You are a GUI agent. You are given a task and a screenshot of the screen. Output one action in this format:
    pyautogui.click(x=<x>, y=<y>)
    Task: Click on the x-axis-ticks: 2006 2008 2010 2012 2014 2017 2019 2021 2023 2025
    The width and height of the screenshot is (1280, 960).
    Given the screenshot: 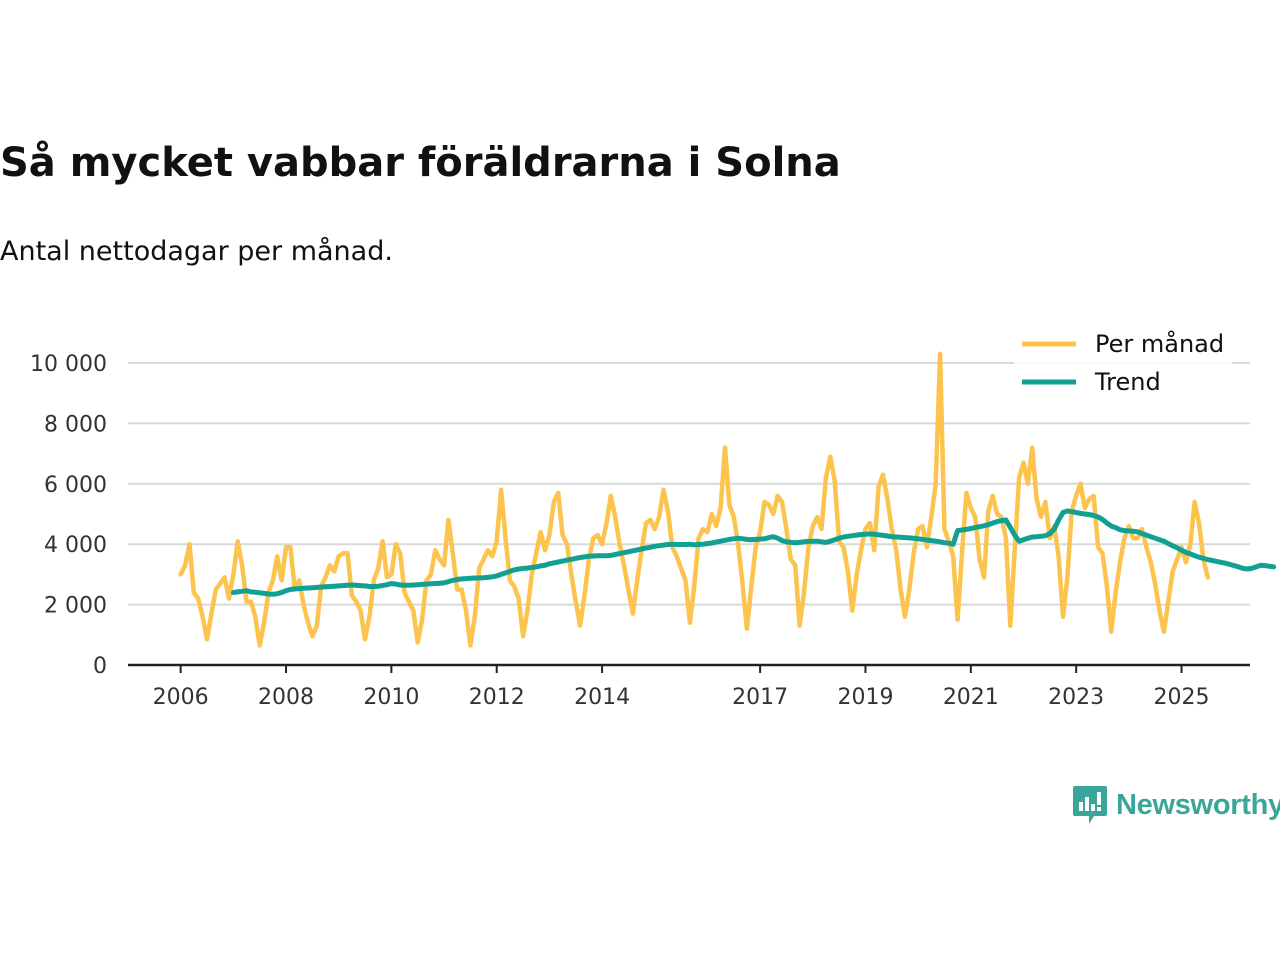 What is the action you would take?
    pyautogui.click(x=689, y=686)
    